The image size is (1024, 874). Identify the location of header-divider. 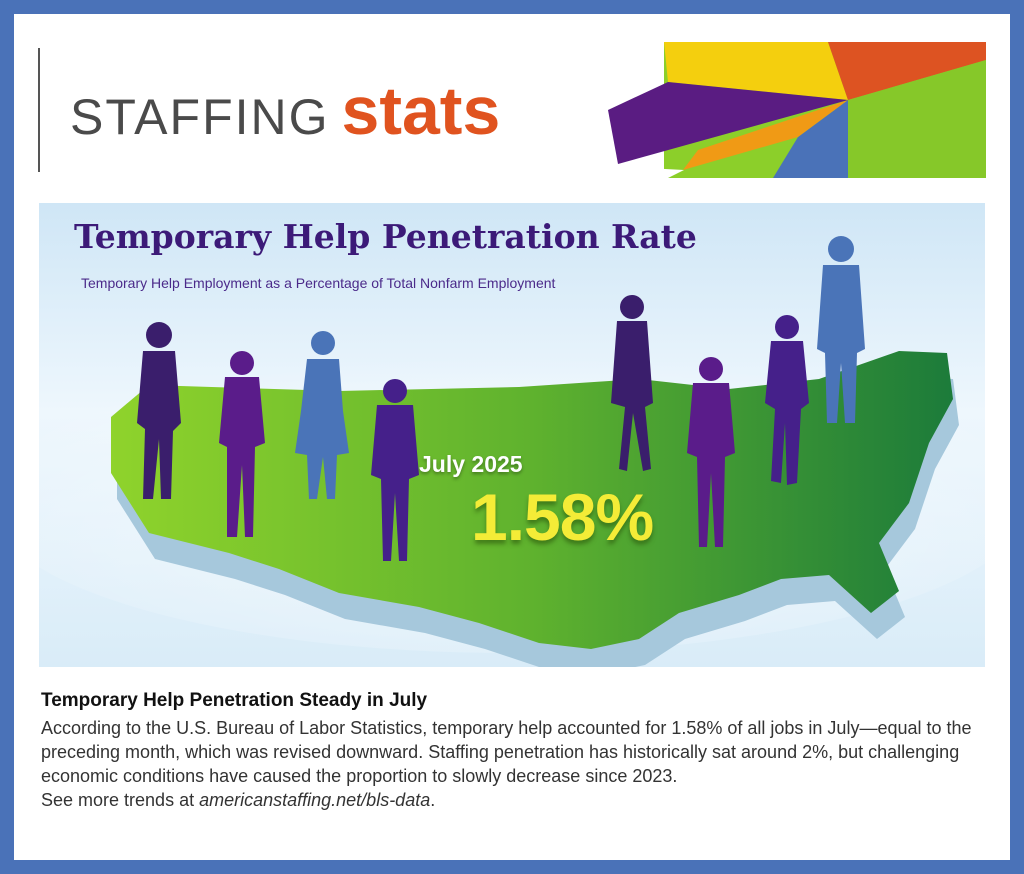
(39, 110).